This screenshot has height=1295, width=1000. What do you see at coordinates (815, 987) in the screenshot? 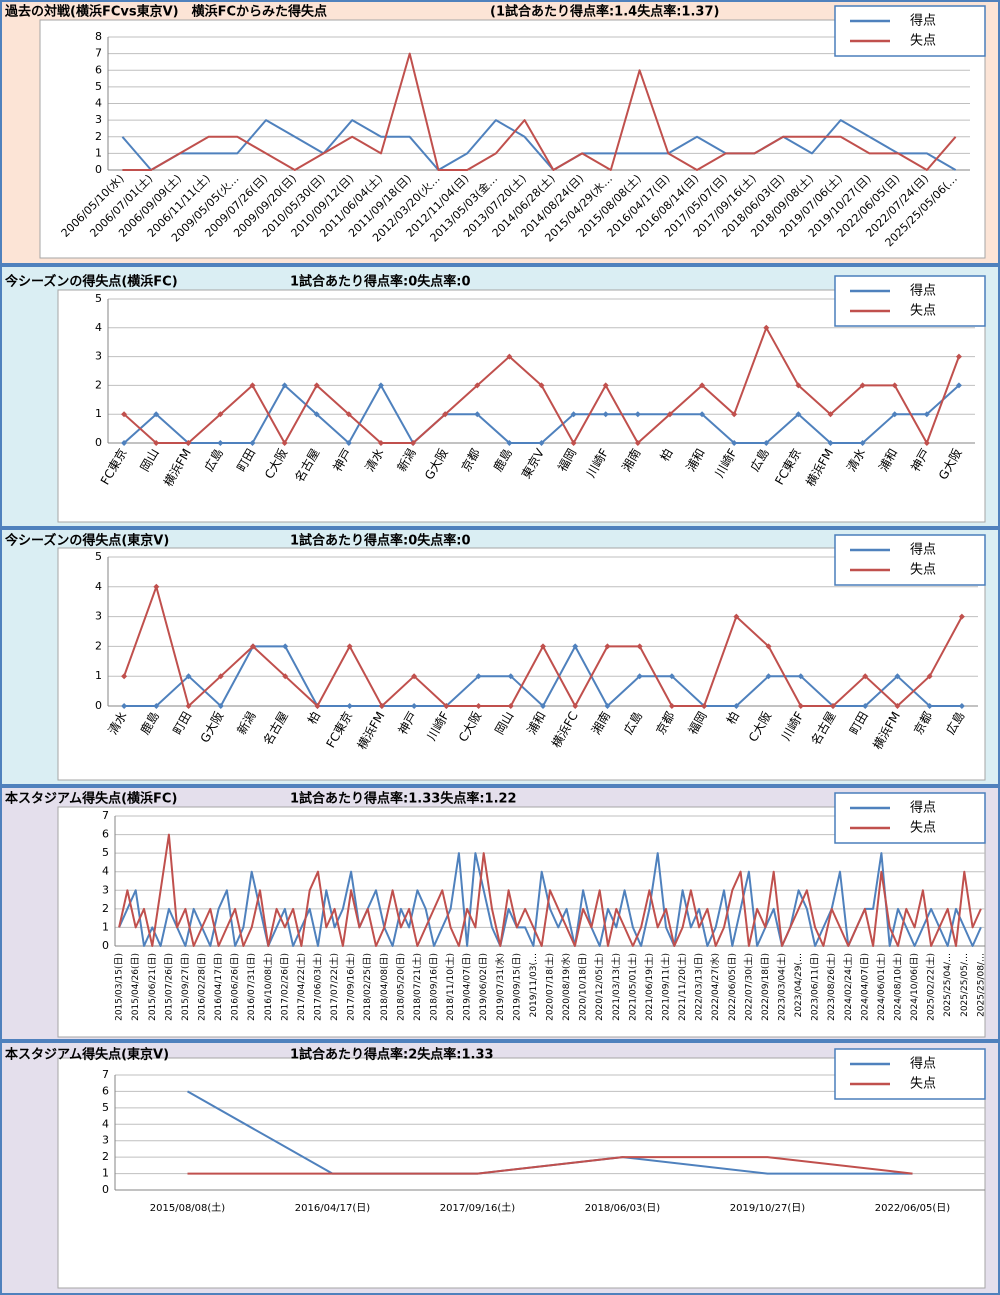
I see `x-tick-label: 2023/06/11(日)` at bounding box center [815, 987].